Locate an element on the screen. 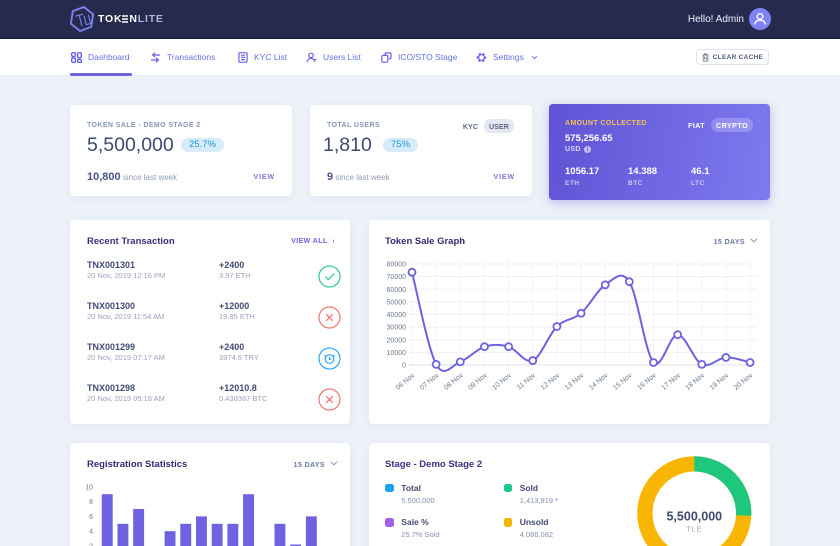  svg-text: 70000 is located at coordinates (397, 277).